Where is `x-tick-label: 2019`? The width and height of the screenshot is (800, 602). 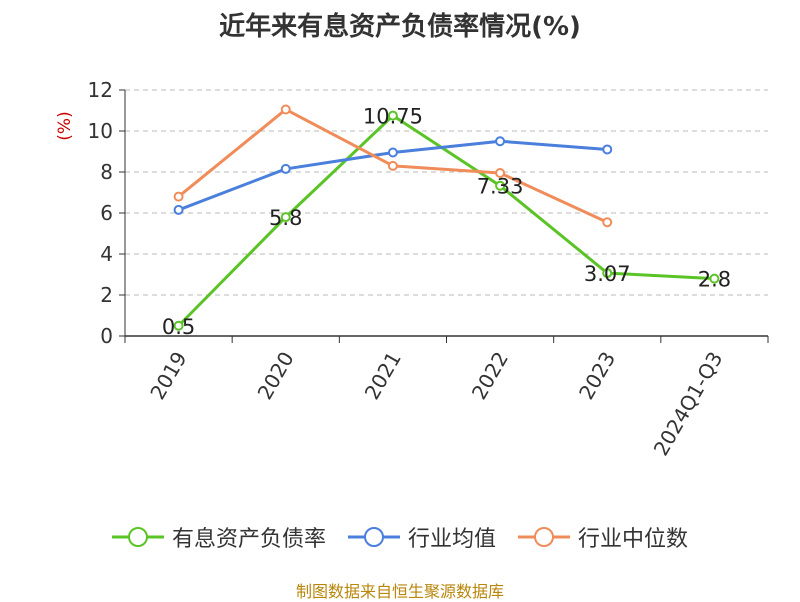 x-tick-label: 2019 is located at coordinates (168, 376).